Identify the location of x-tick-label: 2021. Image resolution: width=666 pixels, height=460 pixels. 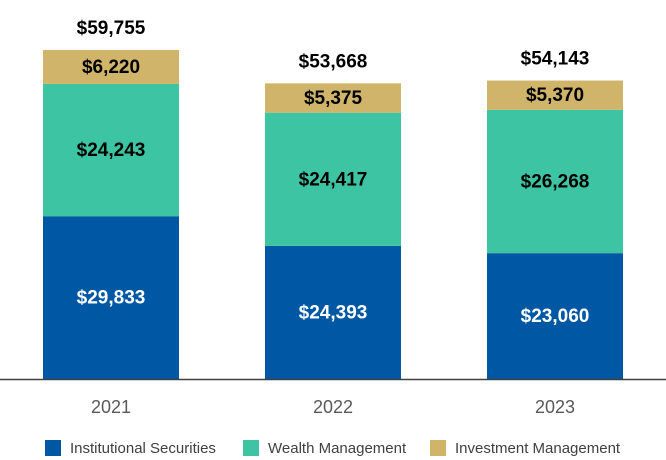
(111, 407).